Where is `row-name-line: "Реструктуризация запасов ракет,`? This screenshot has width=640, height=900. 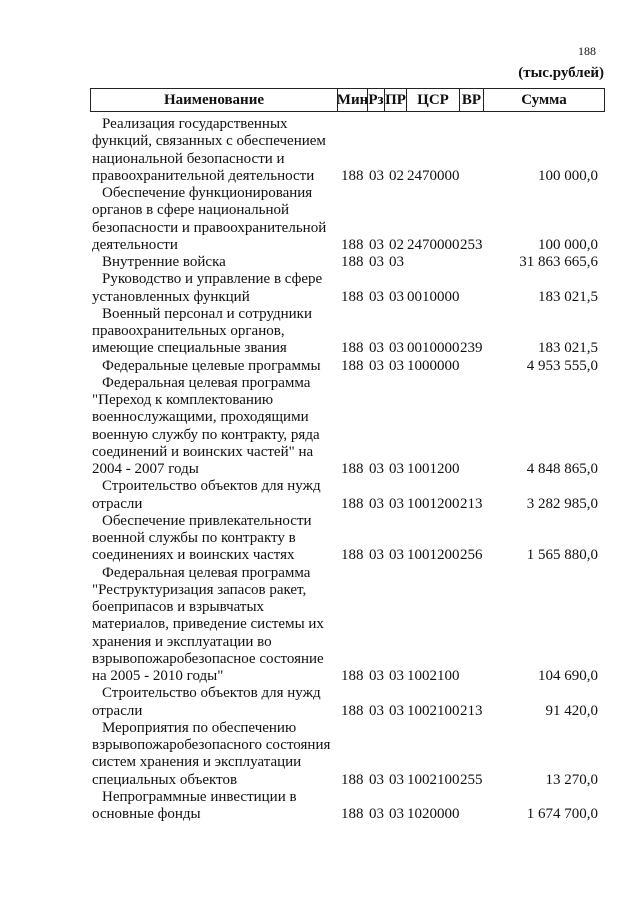
row-name-line: "Реструктуризация запасов ракет, is located at coordinates (199, 589).